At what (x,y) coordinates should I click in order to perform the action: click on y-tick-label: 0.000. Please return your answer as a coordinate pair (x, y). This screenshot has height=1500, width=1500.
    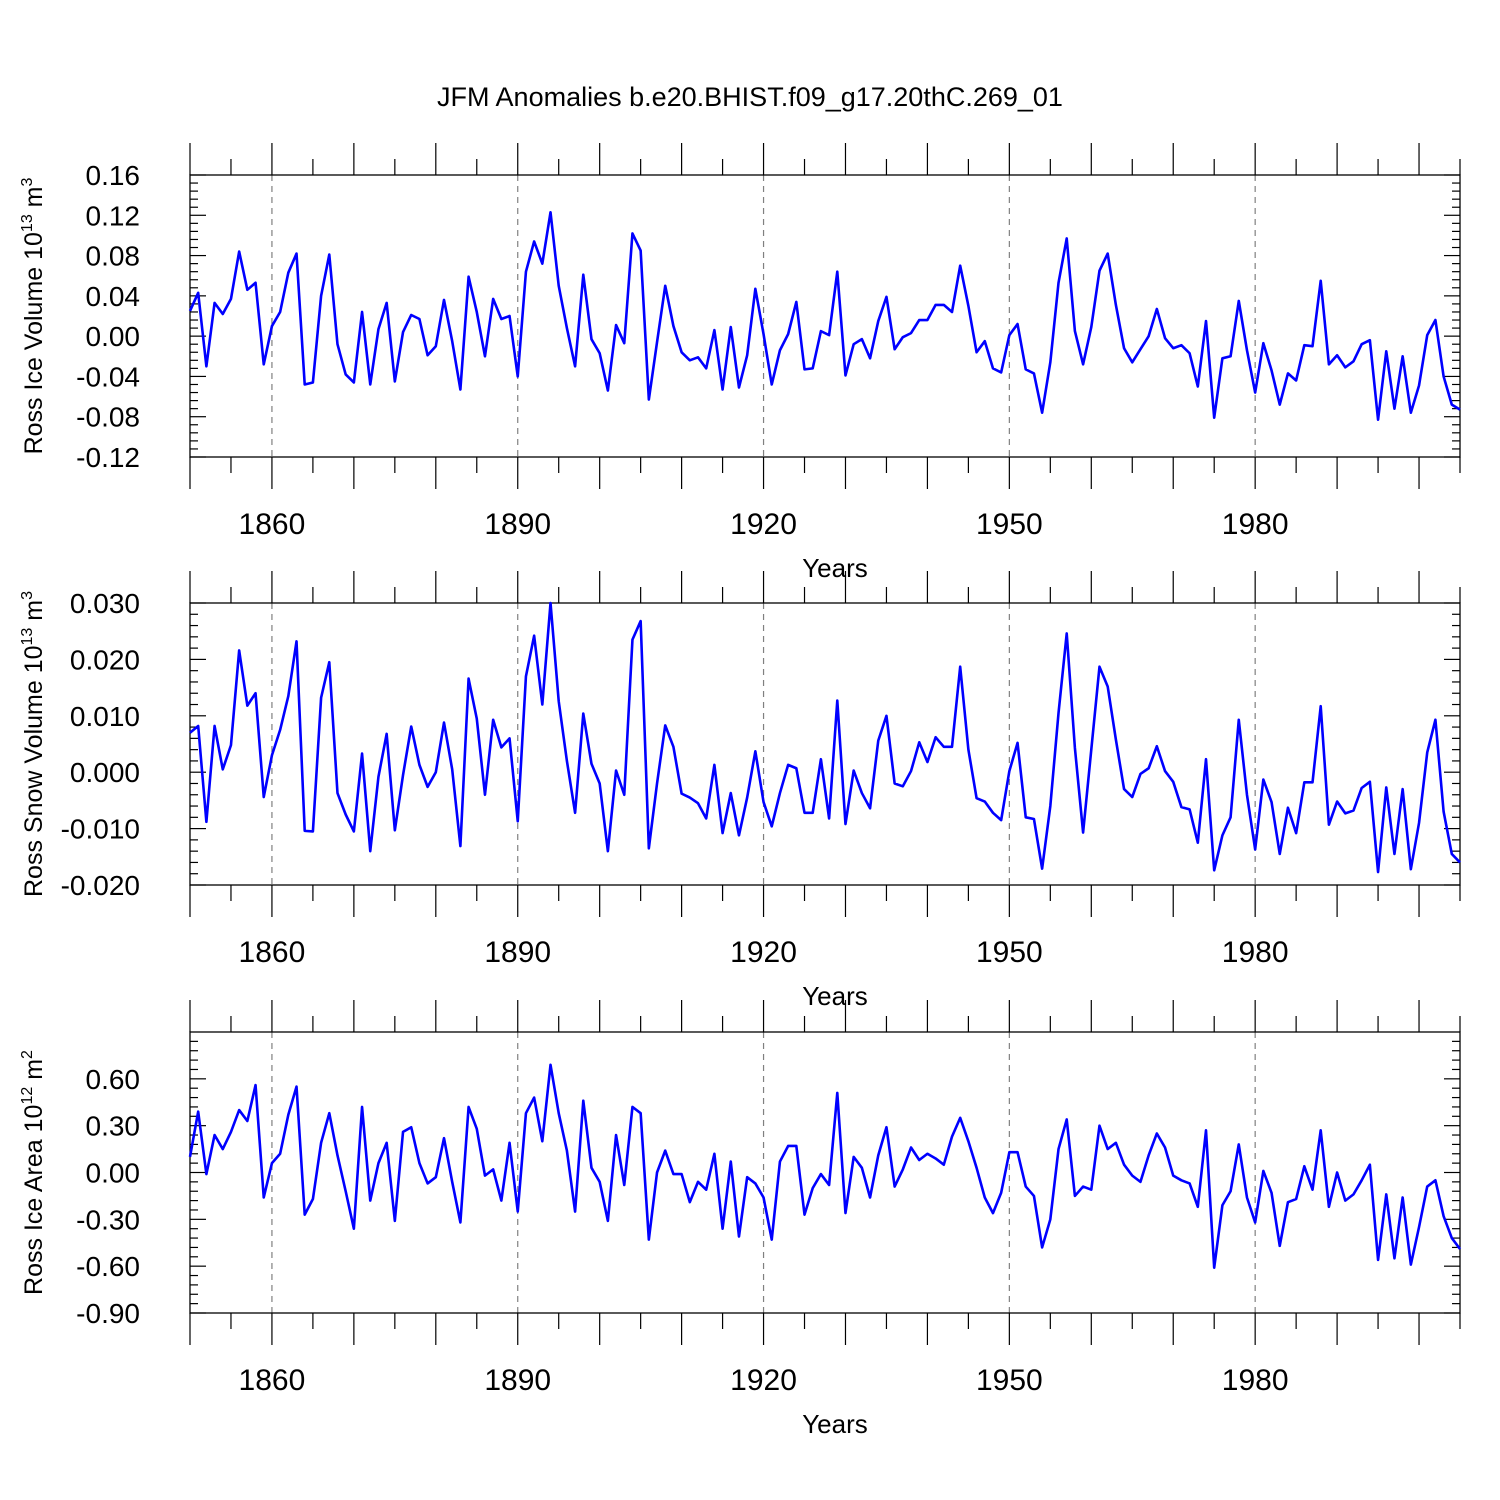
    Looking at the image, I should click on (105, 772).